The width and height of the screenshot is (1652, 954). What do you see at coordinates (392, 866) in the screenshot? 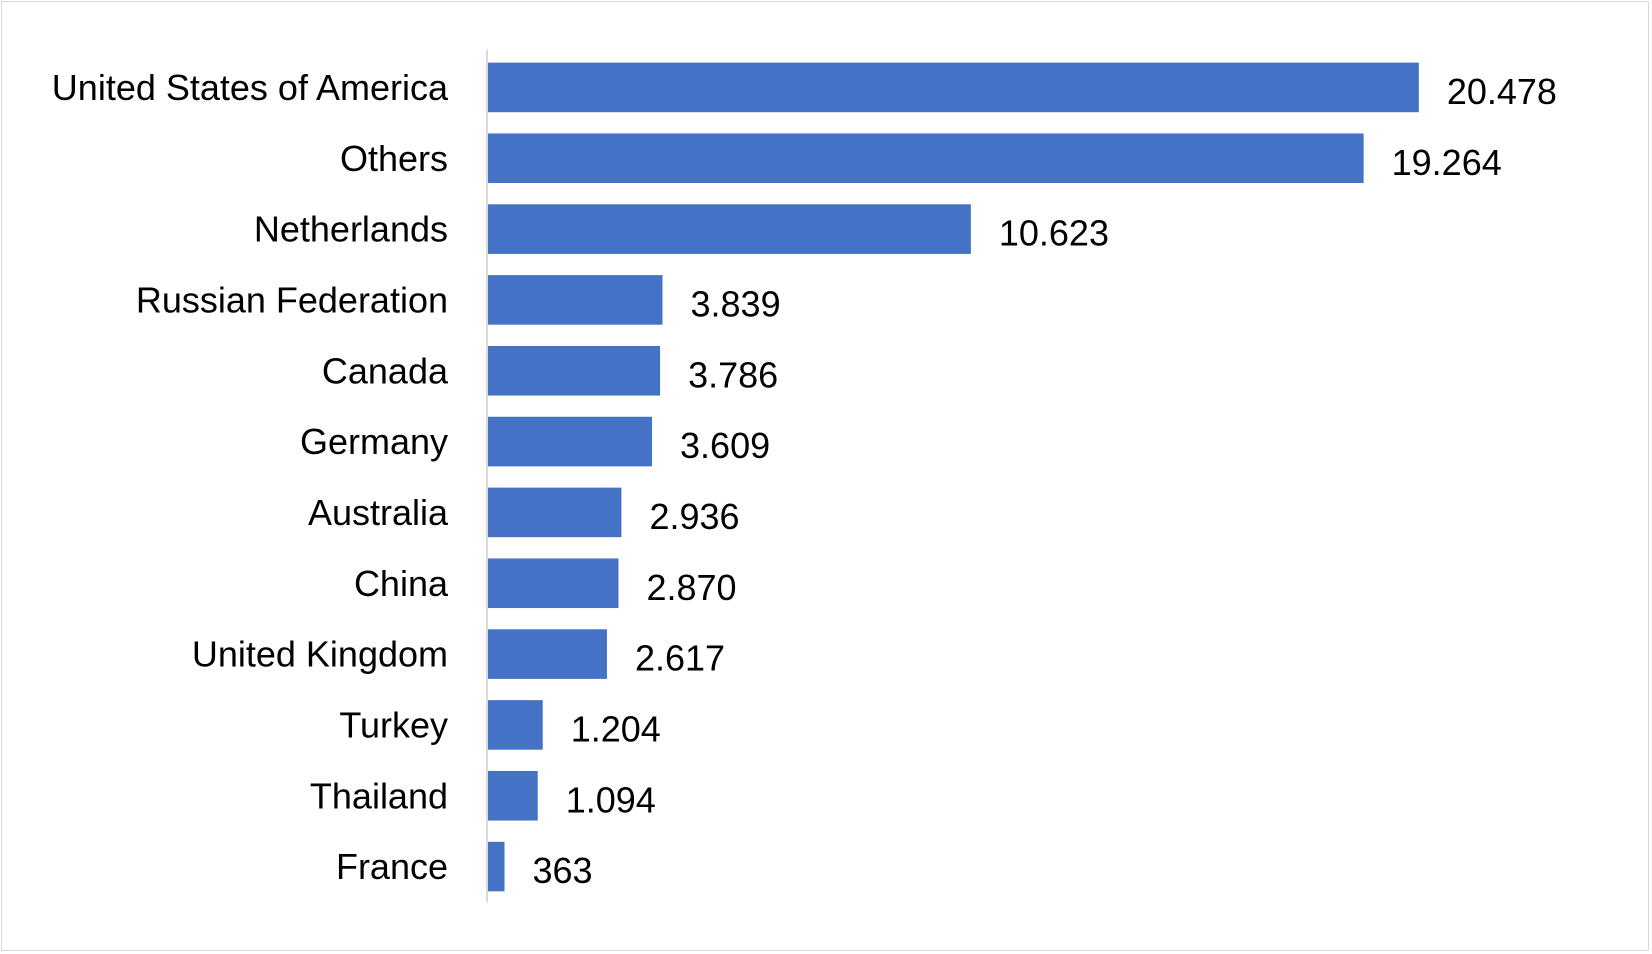
I see `category-label-11: France` at bounding box center [392, 866].